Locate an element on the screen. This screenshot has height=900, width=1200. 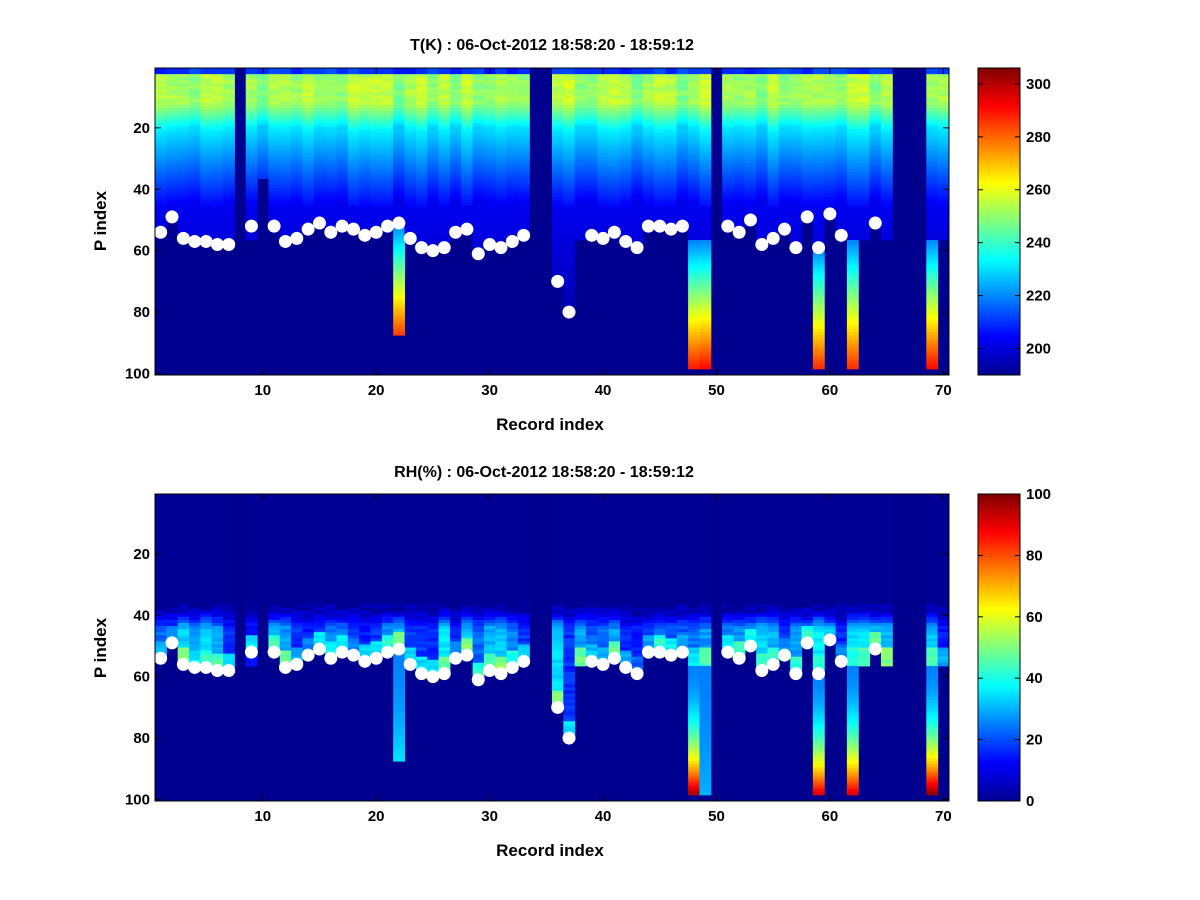
x-tick-label: 70 is located at coordinates (943, 390).